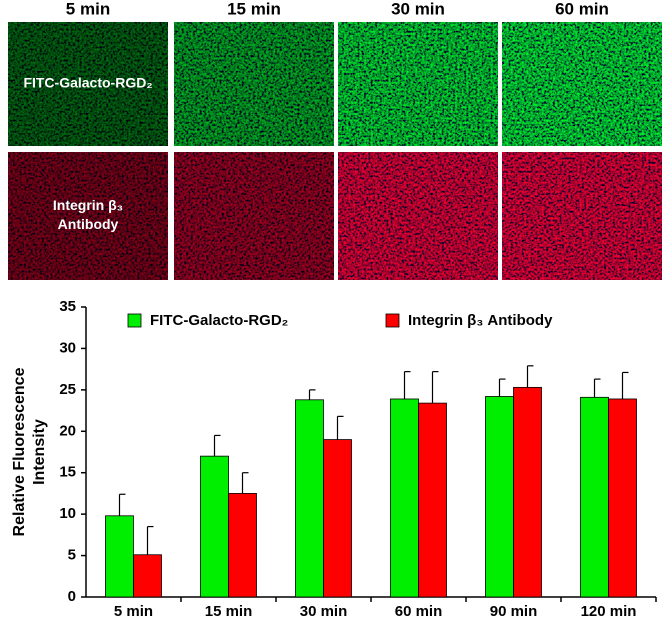 This screenshot has width=666, height=625. Describe the element at coordinates (480, 320) in the screenshot. I see `legend-label: Integrin β₃ Antibody` at that location.